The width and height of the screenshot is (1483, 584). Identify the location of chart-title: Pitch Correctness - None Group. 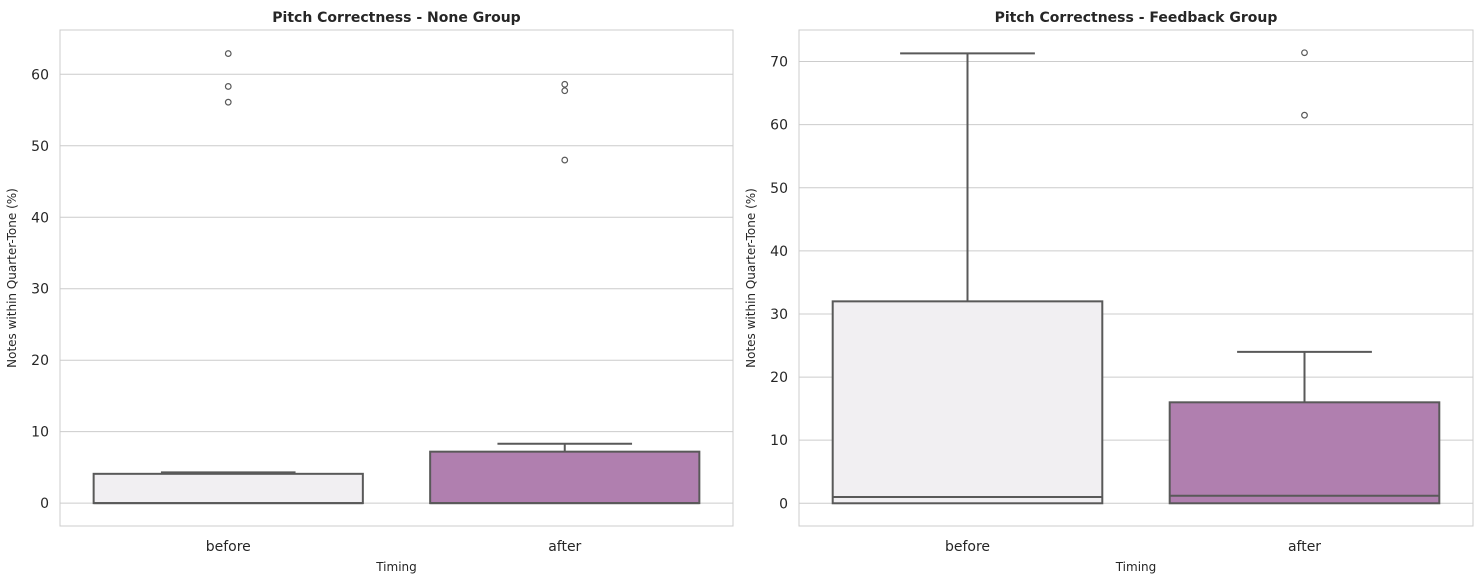
(396, 18).